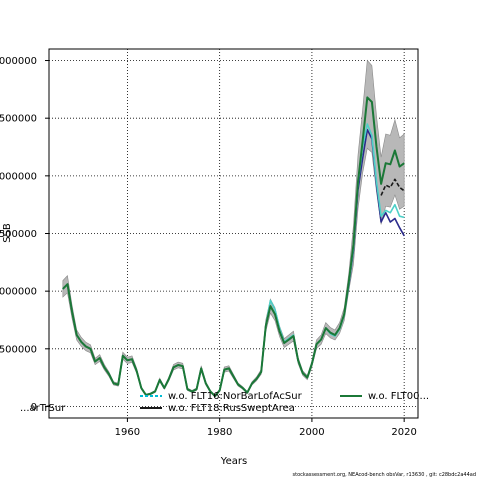 The image size is (480, 480). What do you see at coordinates (311, 432) in the screenshot?
I see `x-tick-label: 2000` at bounding box center [311, 432].